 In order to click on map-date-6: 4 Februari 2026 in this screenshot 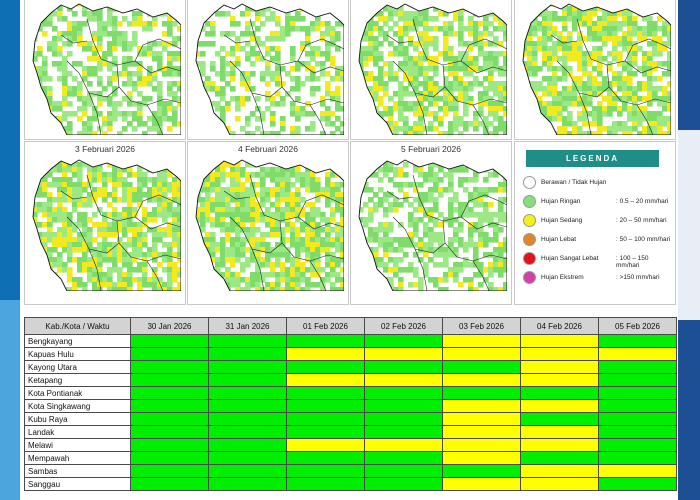, I will do `click(267, 149)`.